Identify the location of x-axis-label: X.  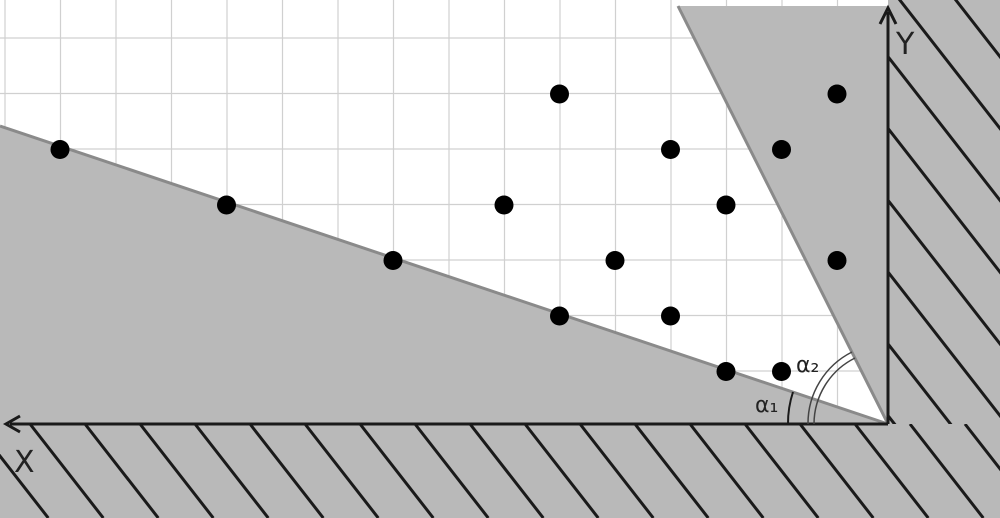
(24, 462).